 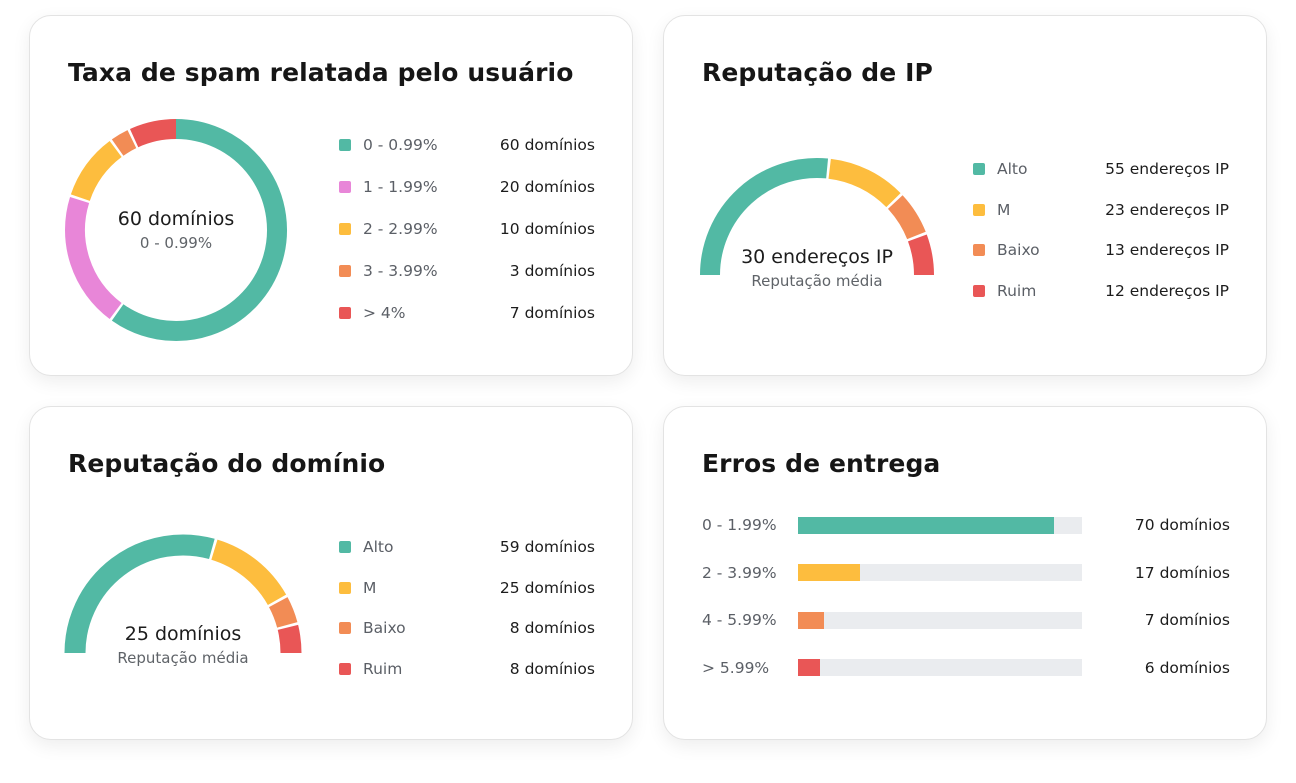 What do you see at coordinates (739, 572) in the screenshot?
I see `bar-label: 2 - 3.99%` at bounding box center [739, 572].